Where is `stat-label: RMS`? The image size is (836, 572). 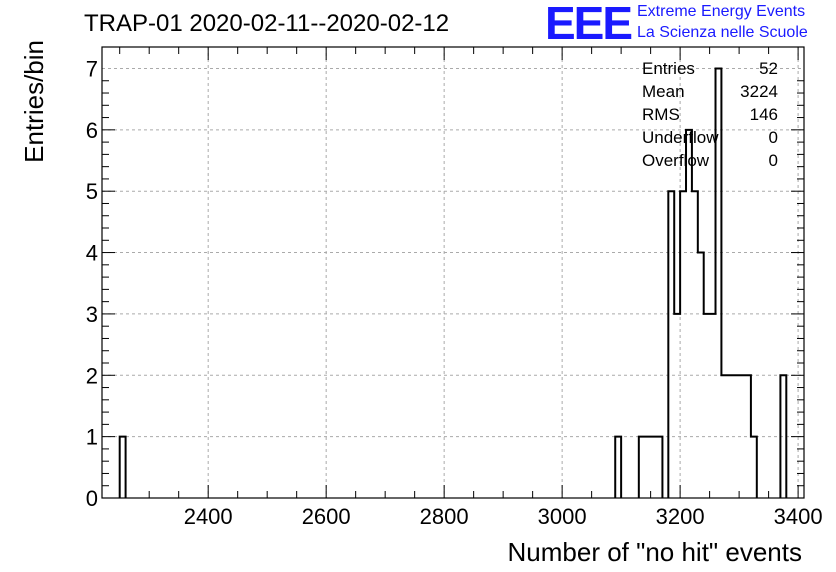 stat-label: RMS is located at coordinates (661, 114).